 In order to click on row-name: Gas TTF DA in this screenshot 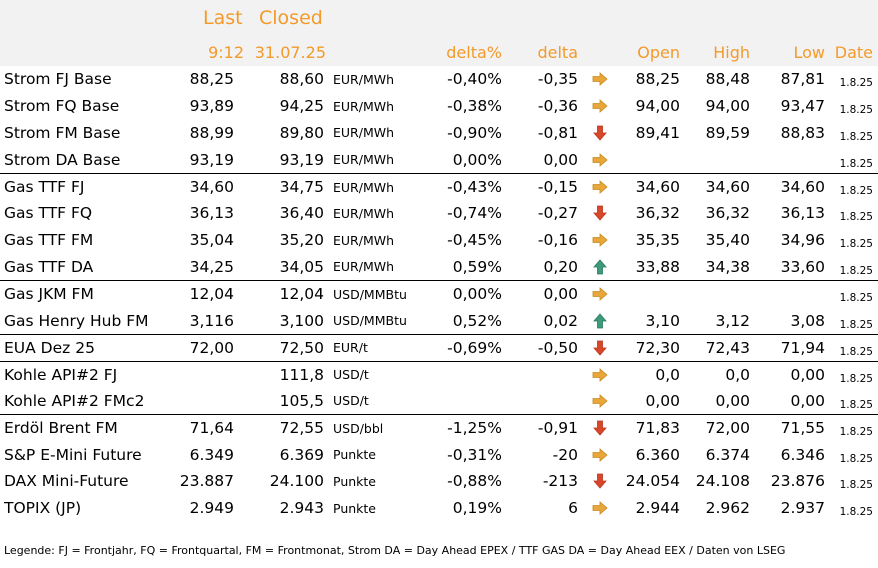, I will do `click(49, 266)`.